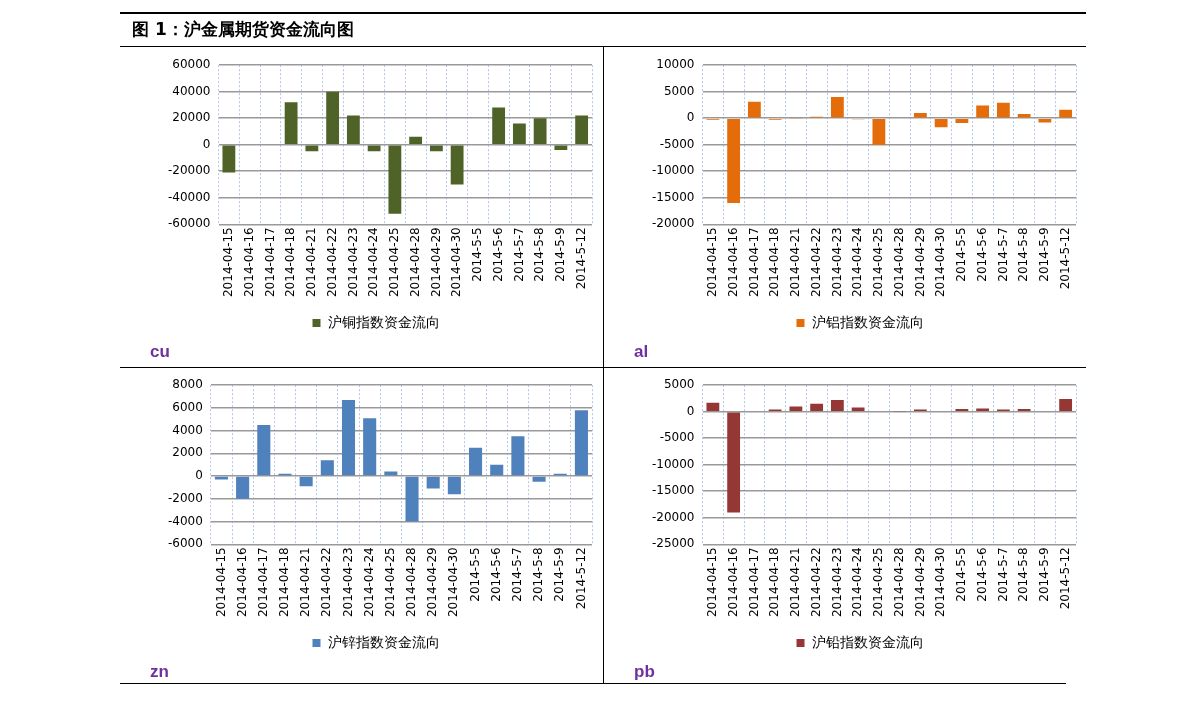 The image size is (1191, 727). What do you see at coordinates (641, 352) in the screenshot?
I see `text: al` at bounding box center [641, 352].